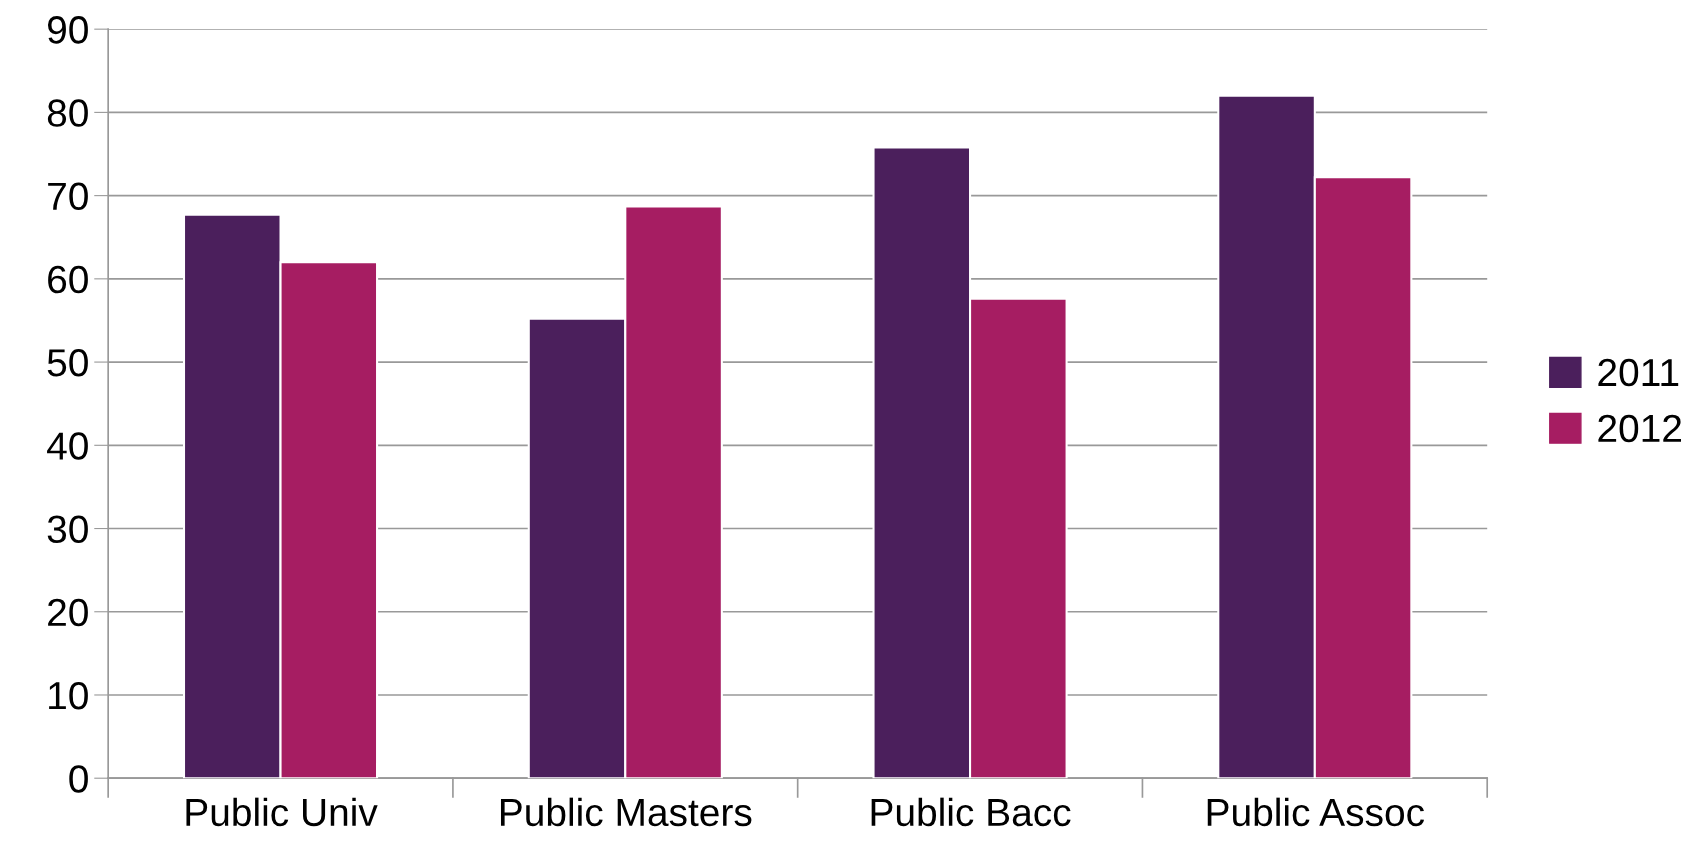 This screenshot has width=1690, height=858. What do you see at coordinates (68, 279) in the screenshot?
I see `y-tick-label: 60` at bounding box center [68, 279].